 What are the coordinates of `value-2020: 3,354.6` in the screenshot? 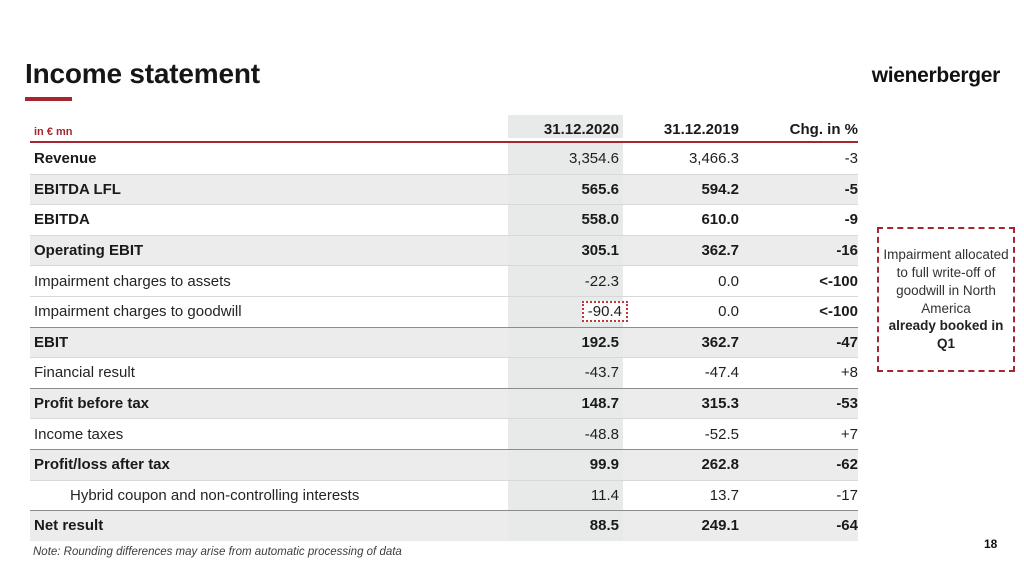 It's located at (593, 158).